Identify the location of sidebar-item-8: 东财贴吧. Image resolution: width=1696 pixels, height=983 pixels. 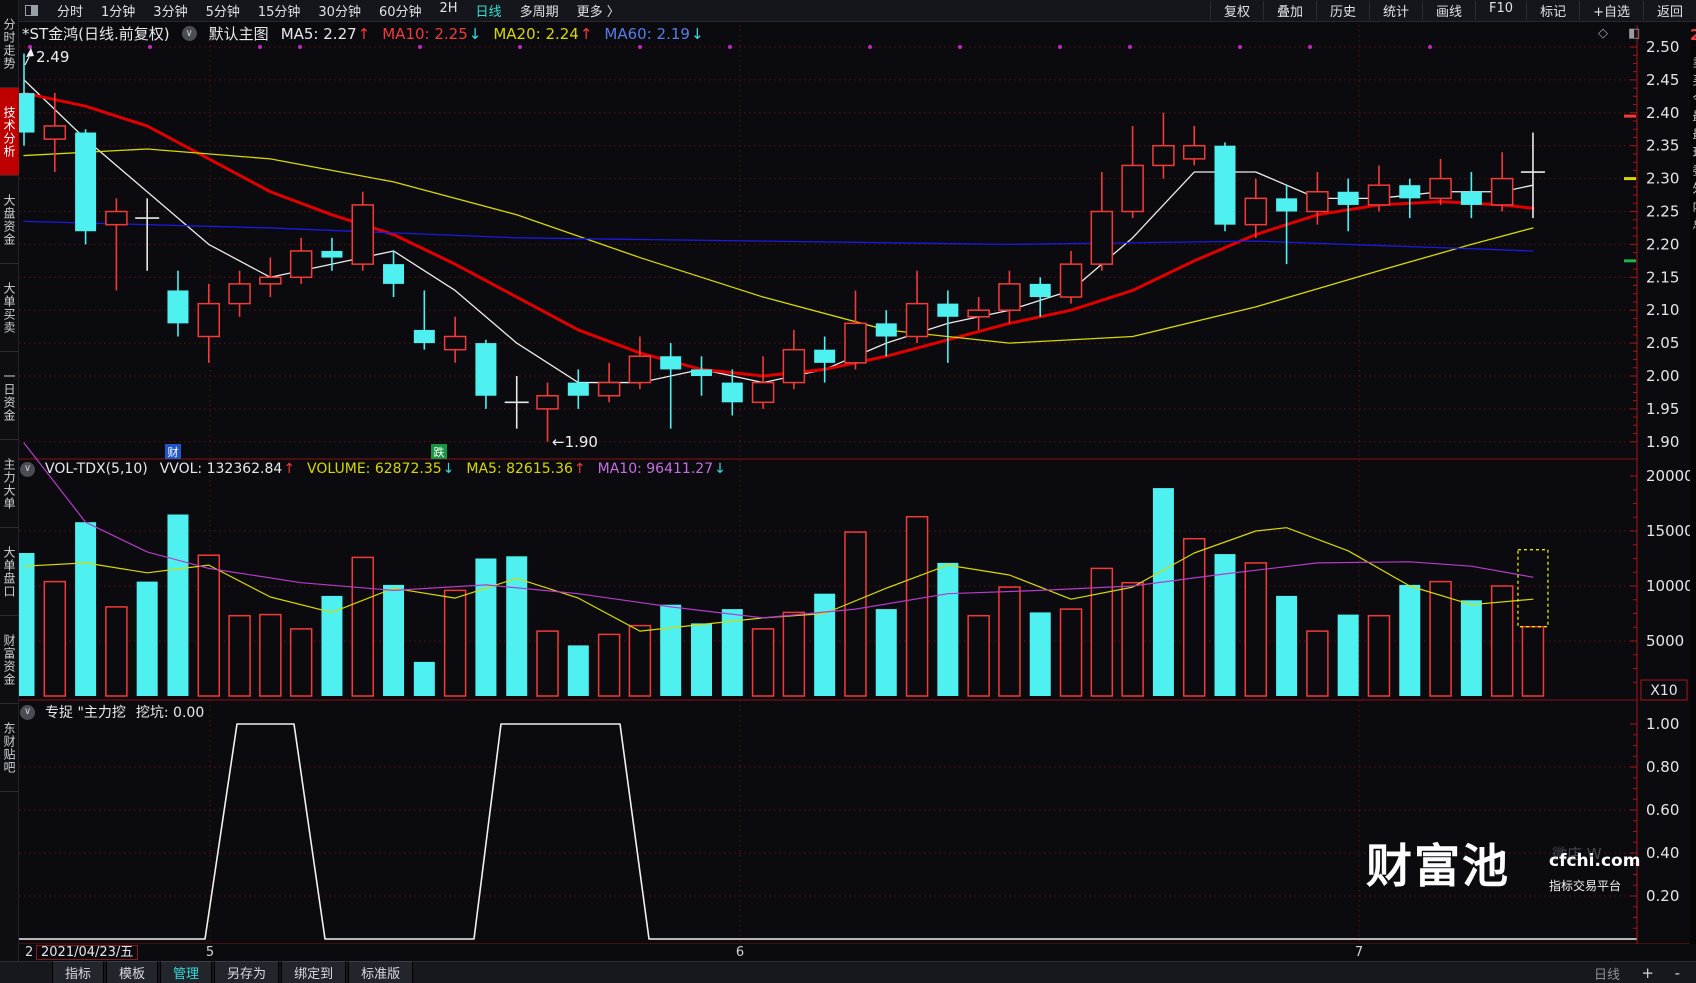
(9, 748).